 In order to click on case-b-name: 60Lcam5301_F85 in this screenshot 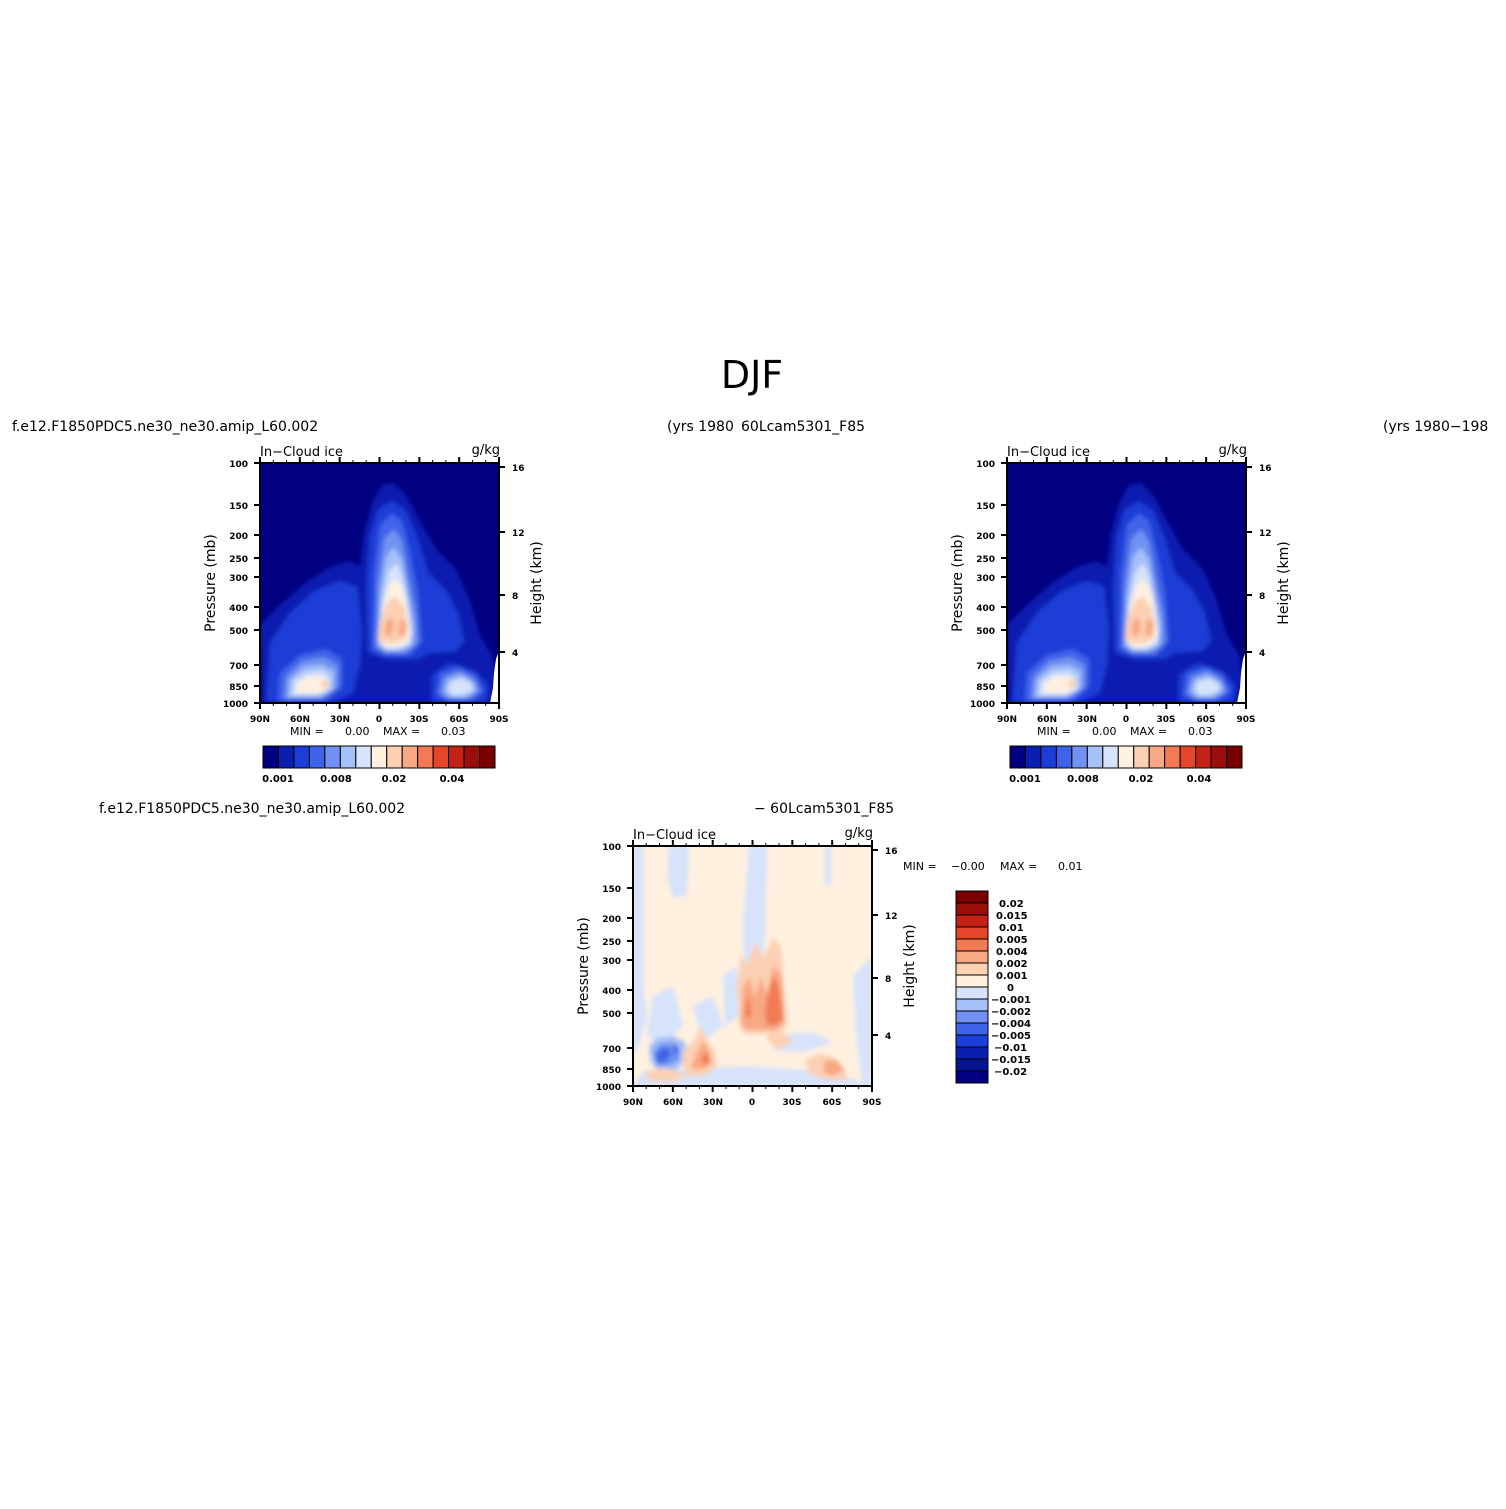, I will do `click(803, 427)`.